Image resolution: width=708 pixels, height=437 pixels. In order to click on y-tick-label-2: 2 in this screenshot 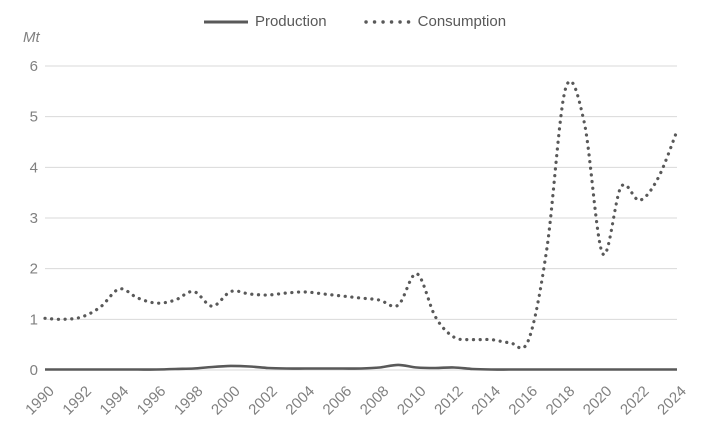, I will do `click(34, 269)`.